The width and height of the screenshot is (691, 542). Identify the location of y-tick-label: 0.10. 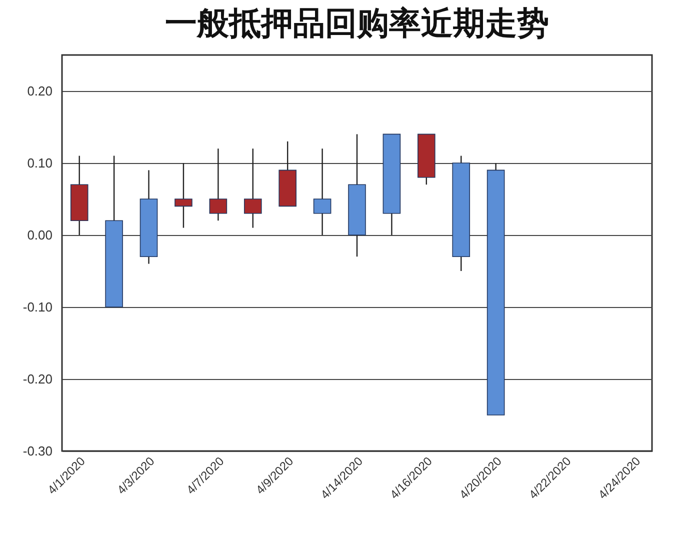
(39, 163).